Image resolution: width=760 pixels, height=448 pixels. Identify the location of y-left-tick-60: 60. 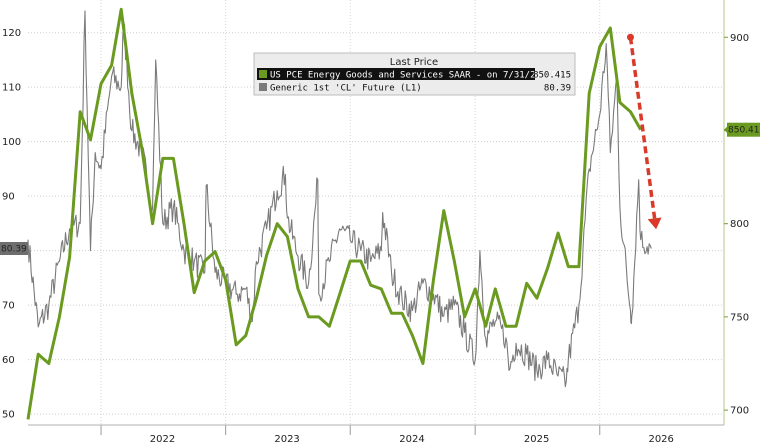
(8, 360).